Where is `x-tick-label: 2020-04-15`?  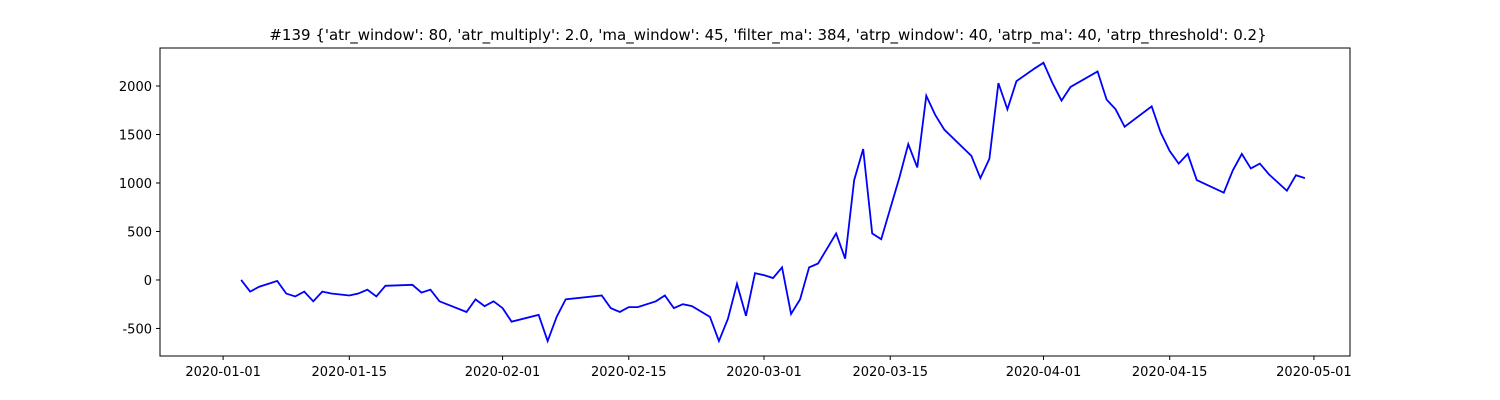
x-tick-label: 2020-04-15 is located at coordinates (1170, 372).